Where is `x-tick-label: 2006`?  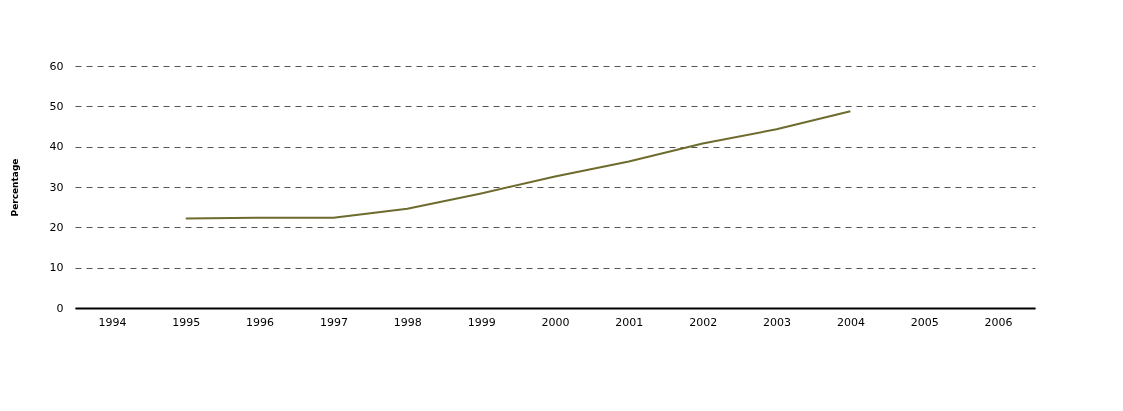
x-tick-label: 2006 is located at coordinates (998, 322).